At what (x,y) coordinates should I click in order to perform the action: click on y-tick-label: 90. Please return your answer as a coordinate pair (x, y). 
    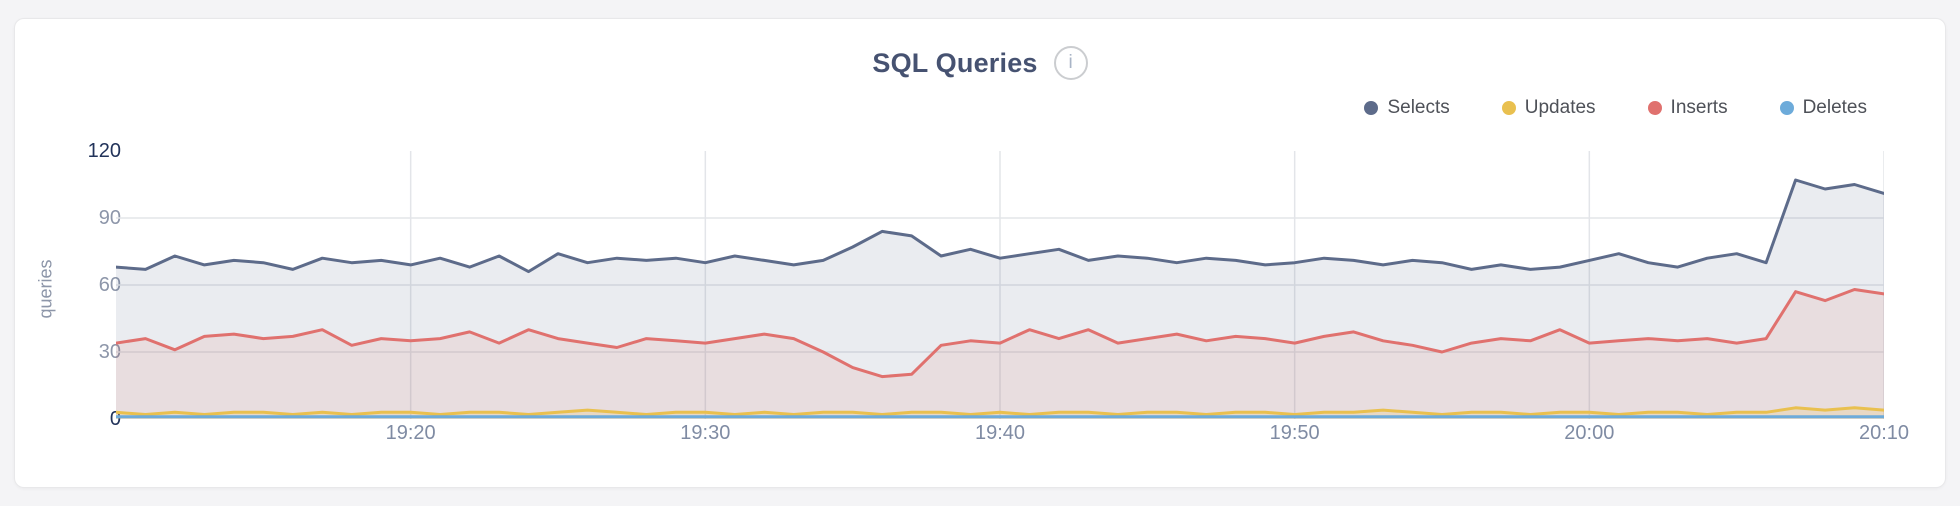
    Looking at the image, I should click on (109, 218).